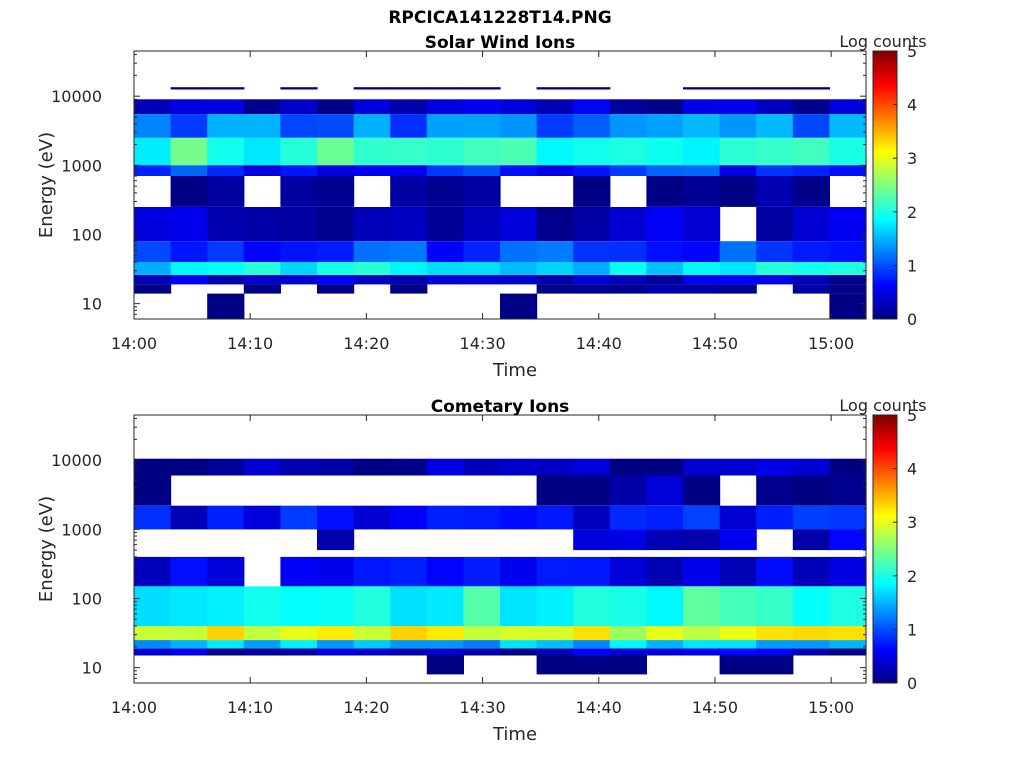  What do you see at coordinates (81, 165) in the screenshot?
I see `solar-wind-y-tick-label: 1000` at bounding box center [81, 165].